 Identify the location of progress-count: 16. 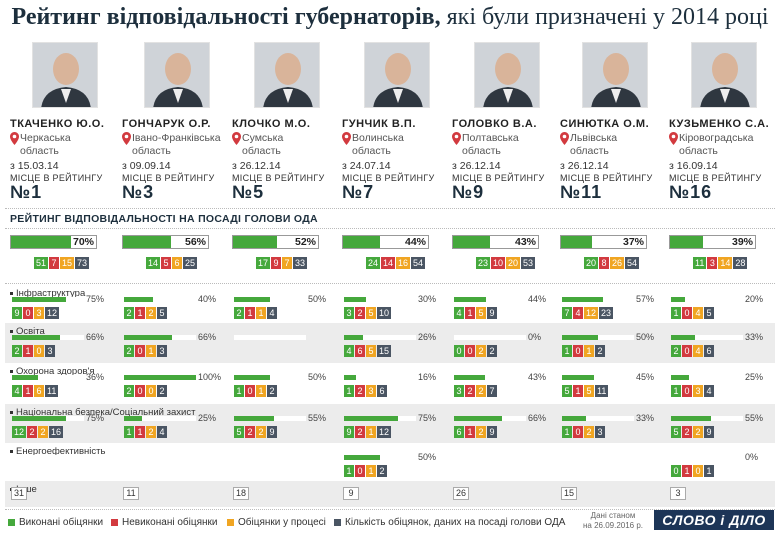
(403, 263).